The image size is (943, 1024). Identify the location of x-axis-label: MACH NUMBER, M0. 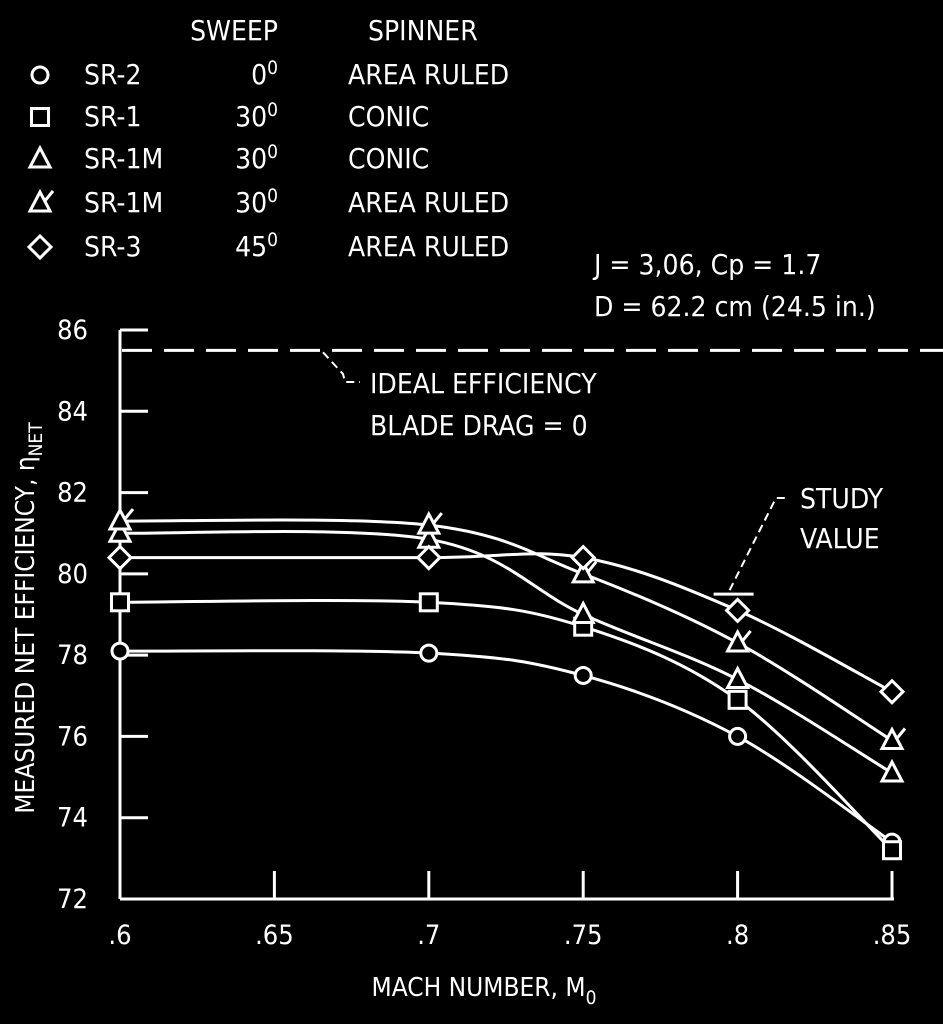
(484, 991).